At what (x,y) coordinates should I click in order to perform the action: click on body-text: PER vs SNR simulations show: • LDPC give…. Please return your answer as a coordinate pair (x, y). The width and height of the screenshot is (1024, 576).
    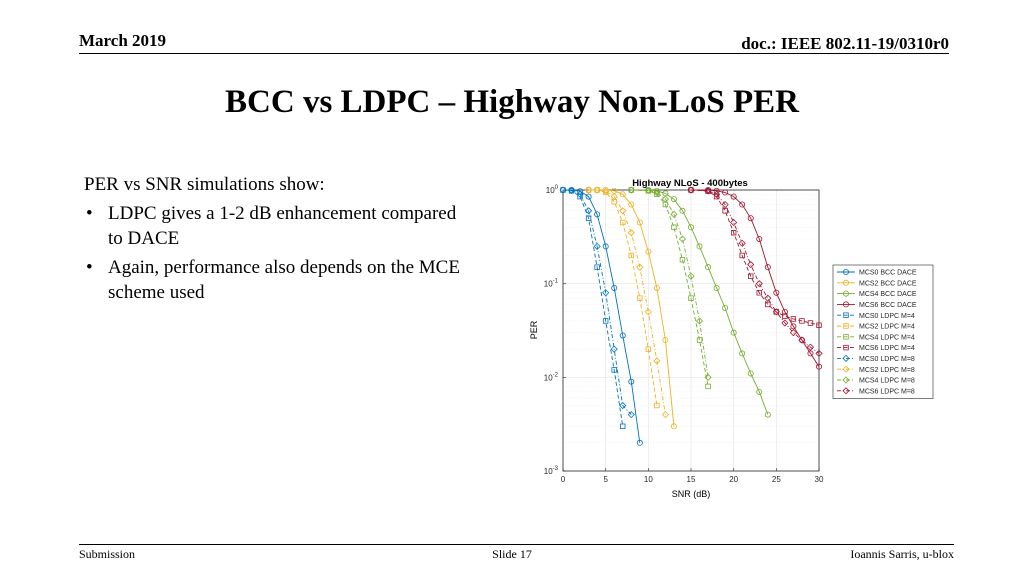
    Looking at the image, I should click on (279, 240).